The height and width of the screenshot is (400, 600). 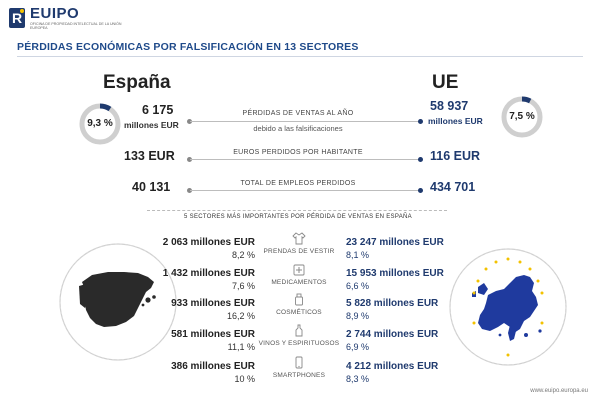 What do you see at coordinates (149, 156) in the screenshot?
I see `spain-per-capita: 133 EUR` at bounding box center [149, 156].